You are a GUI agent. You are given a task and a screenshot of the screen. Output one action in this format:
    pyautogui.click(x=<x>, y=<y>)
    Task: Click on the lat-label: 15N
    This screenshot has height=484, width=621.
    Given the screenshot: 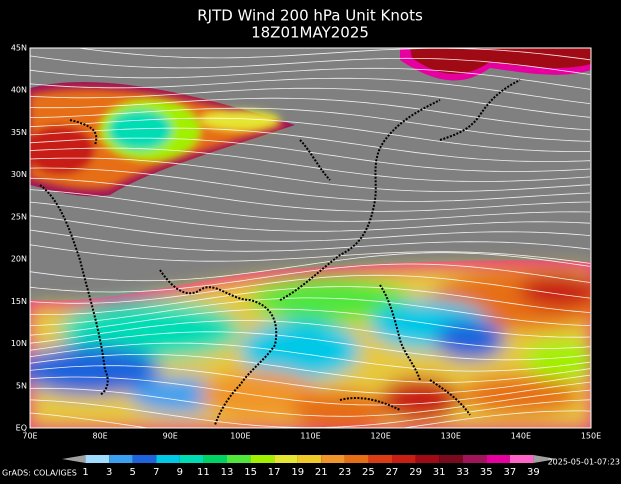 What is the action you would take?
    pyautogui.click(x=19, y=301)
    